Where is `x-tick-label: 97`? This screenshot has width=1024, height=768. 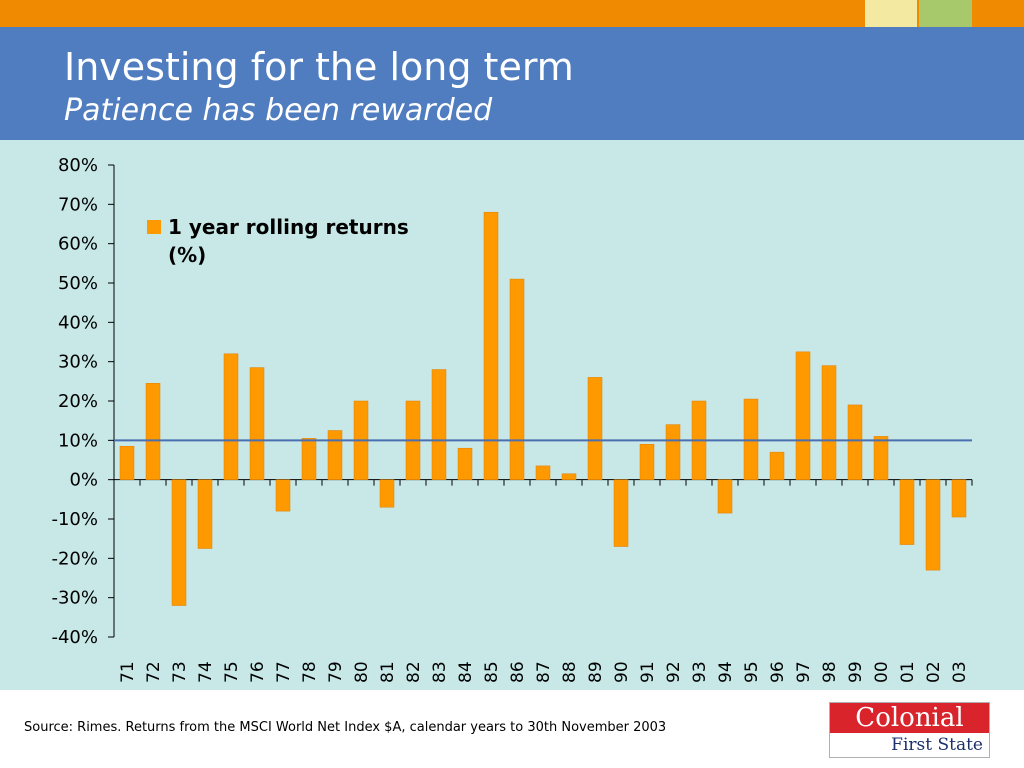 x-tick-label: 97 is located at coordinates (804, 672).